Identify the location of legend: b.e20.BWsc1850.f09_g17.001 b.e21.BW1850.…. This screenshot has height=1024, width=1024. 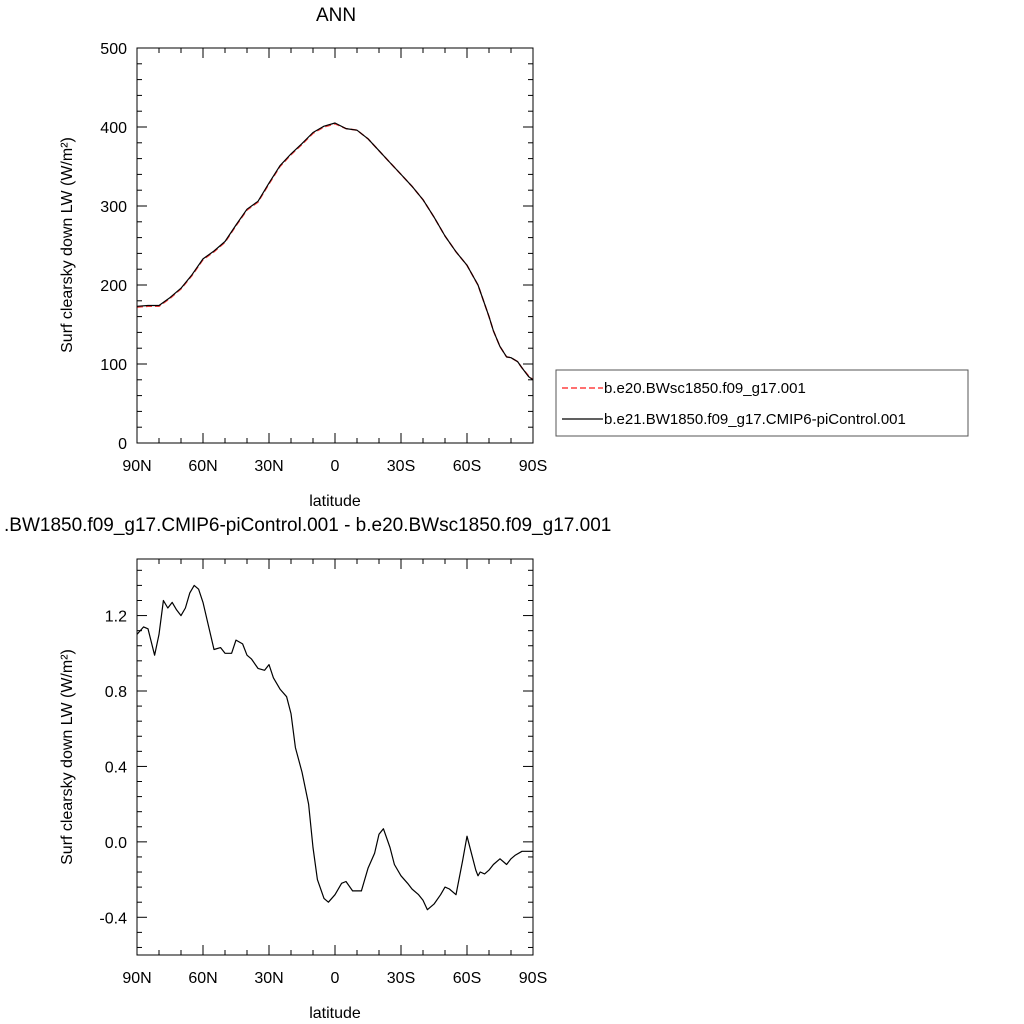
(762, 403).